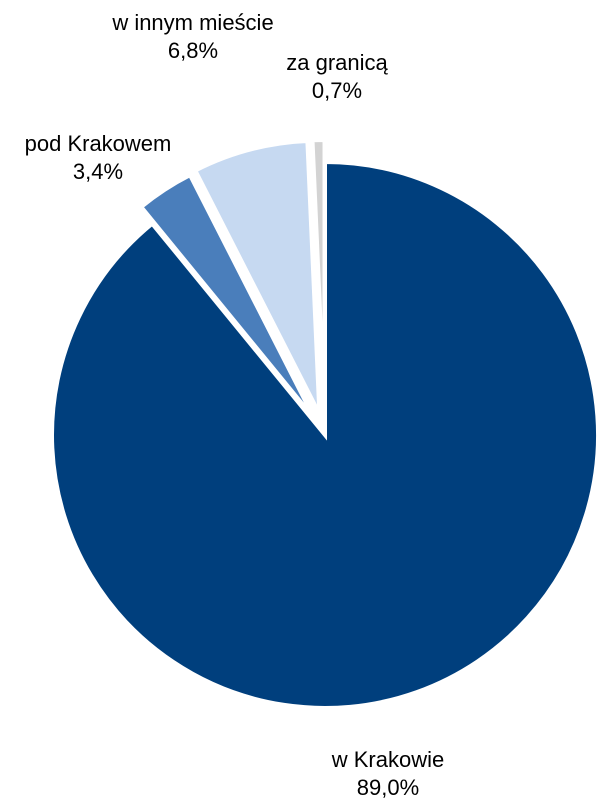  I want to click on pie-slice-za-granica, so click(318, 276).